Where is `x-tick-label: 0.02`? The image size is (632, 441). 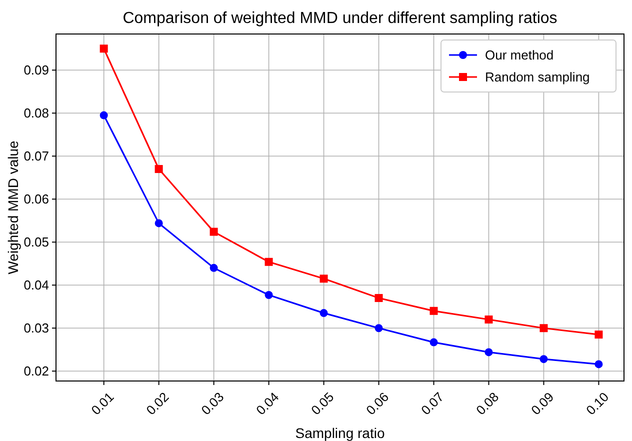
x-tick-label: 0.02 is located at coordinates (157, 403).